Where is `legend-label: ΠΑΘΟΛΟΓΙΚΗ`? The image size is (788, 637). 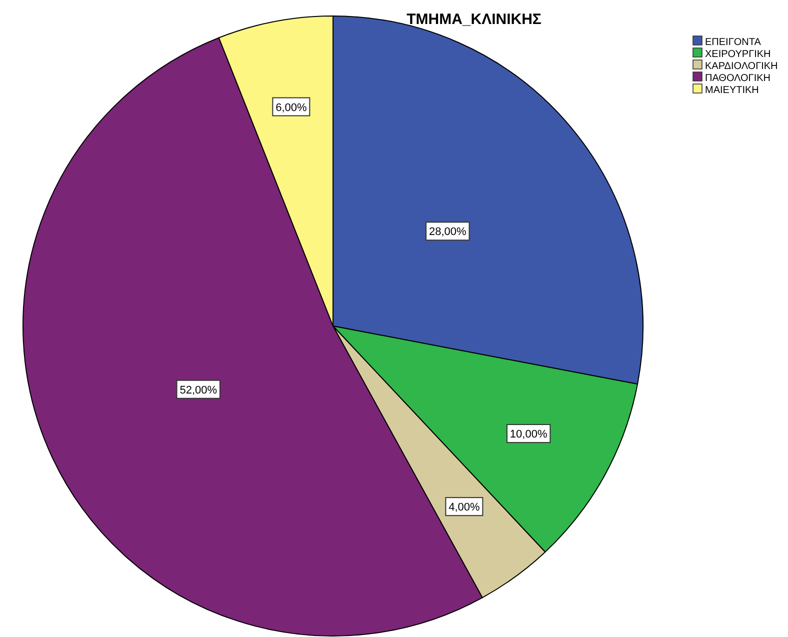 legend-label: ΠΑΘΟΛΟΓΙΚΗ is located at coordinates (737, 78).